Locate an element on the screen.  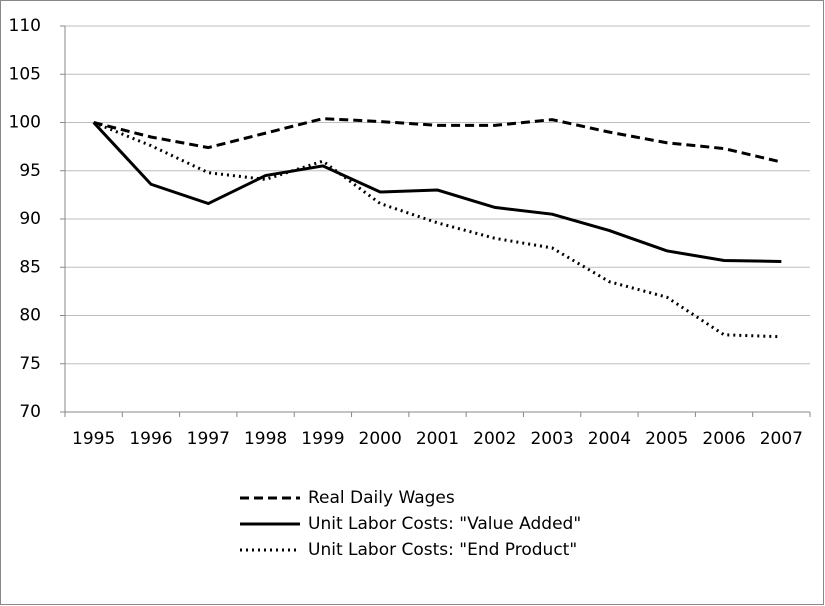
x-tick-label: 1997 is located at coordinates (208, 439).